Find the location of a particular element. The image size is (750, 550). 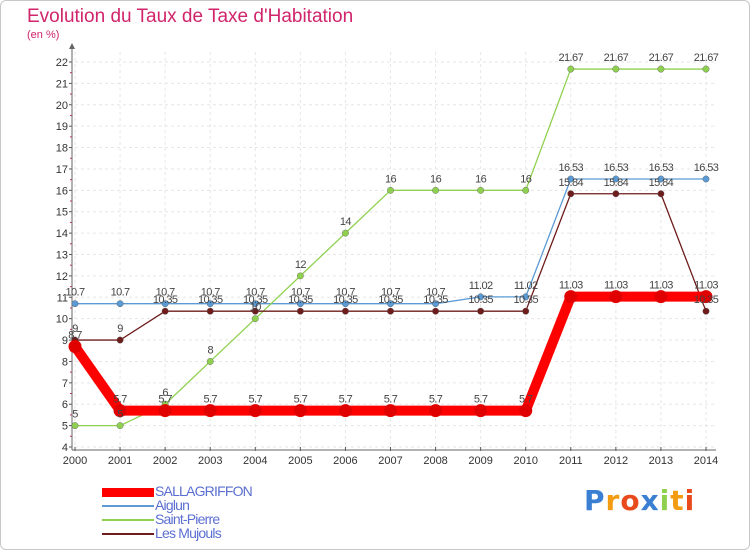

y-tick-labels: 4 5 6 7 8 9 10 11 12 13 14 15 16 17 18 19 20 21 22 is located at coordinates (62, 255).